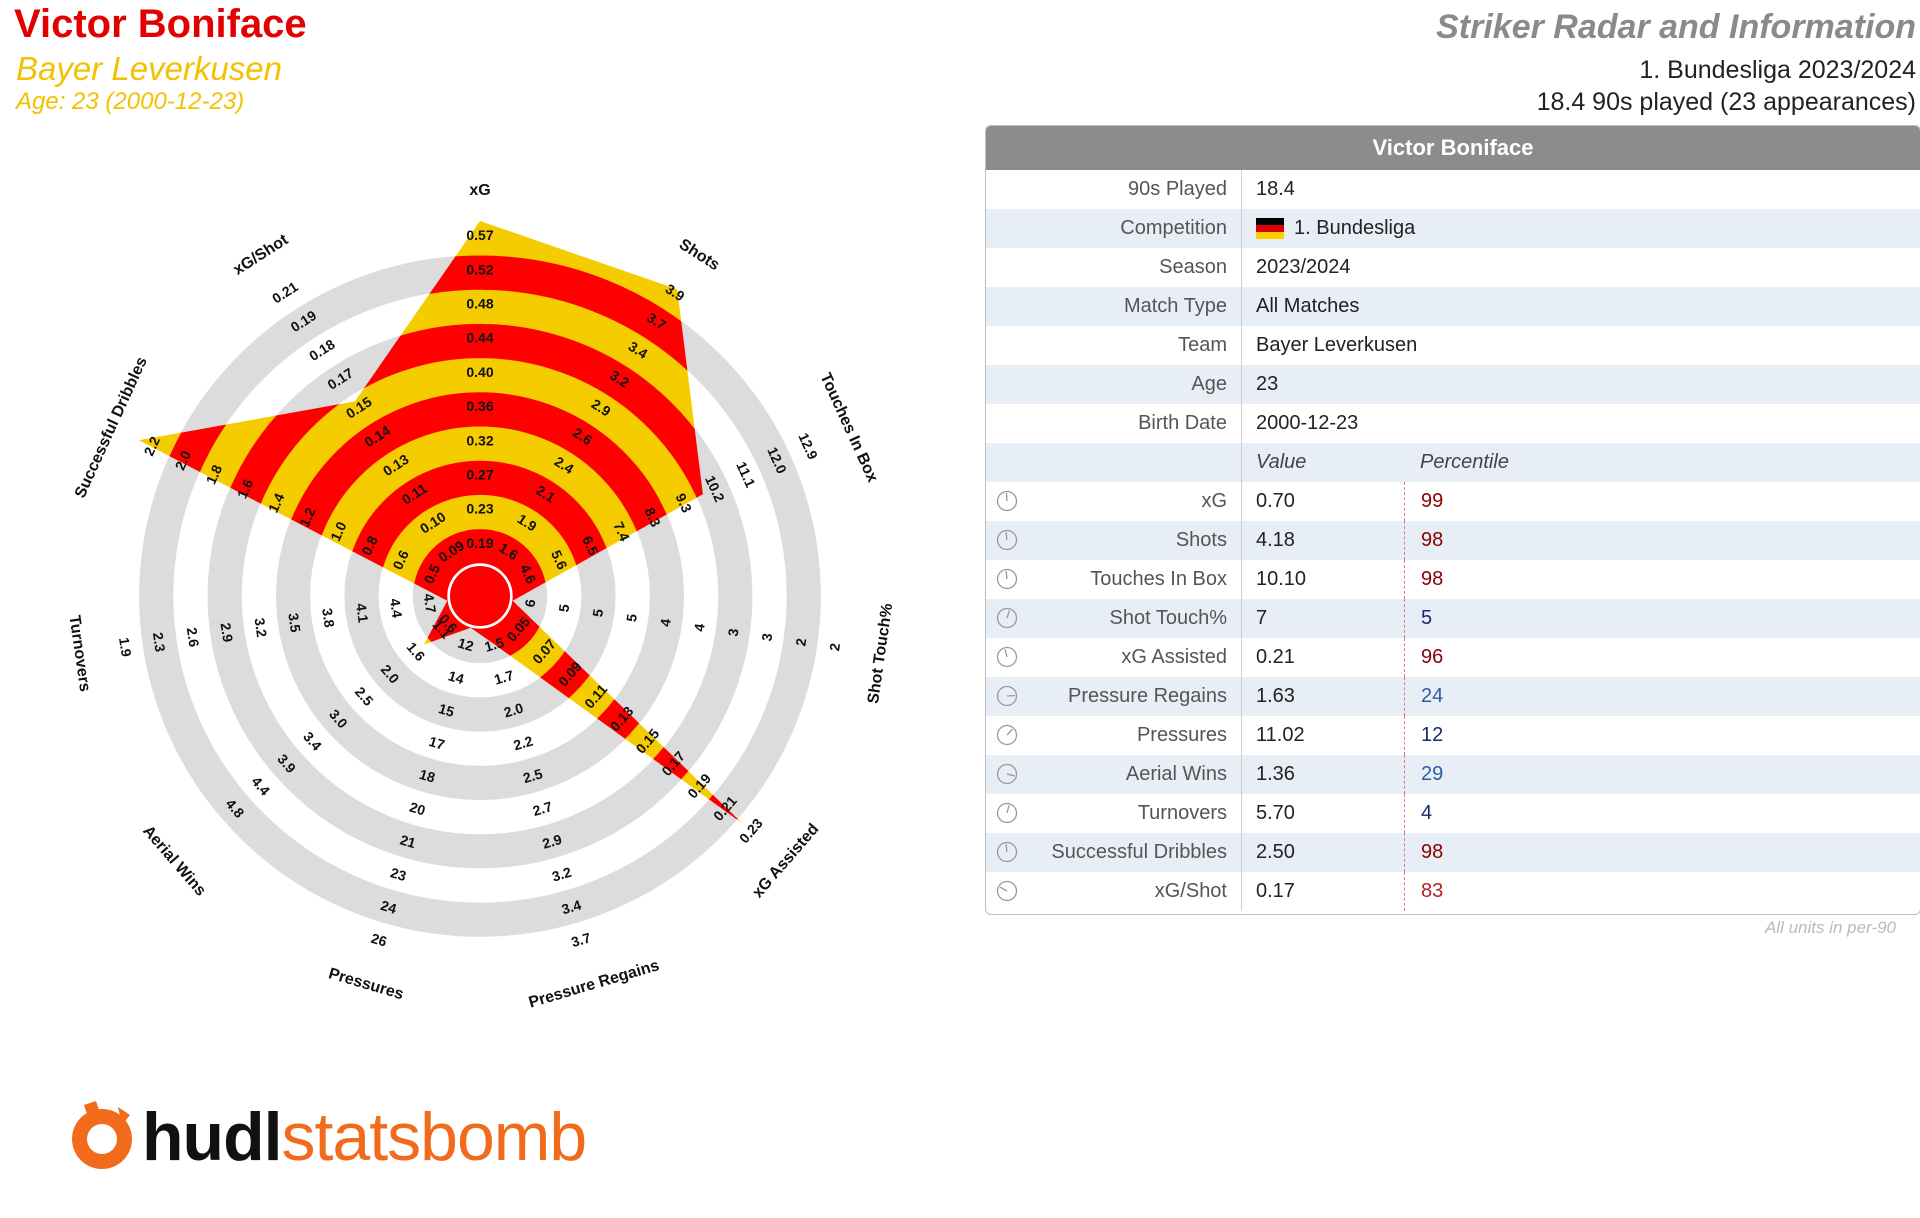  I want to click on tick-label: 2.6, so click(193, 637).